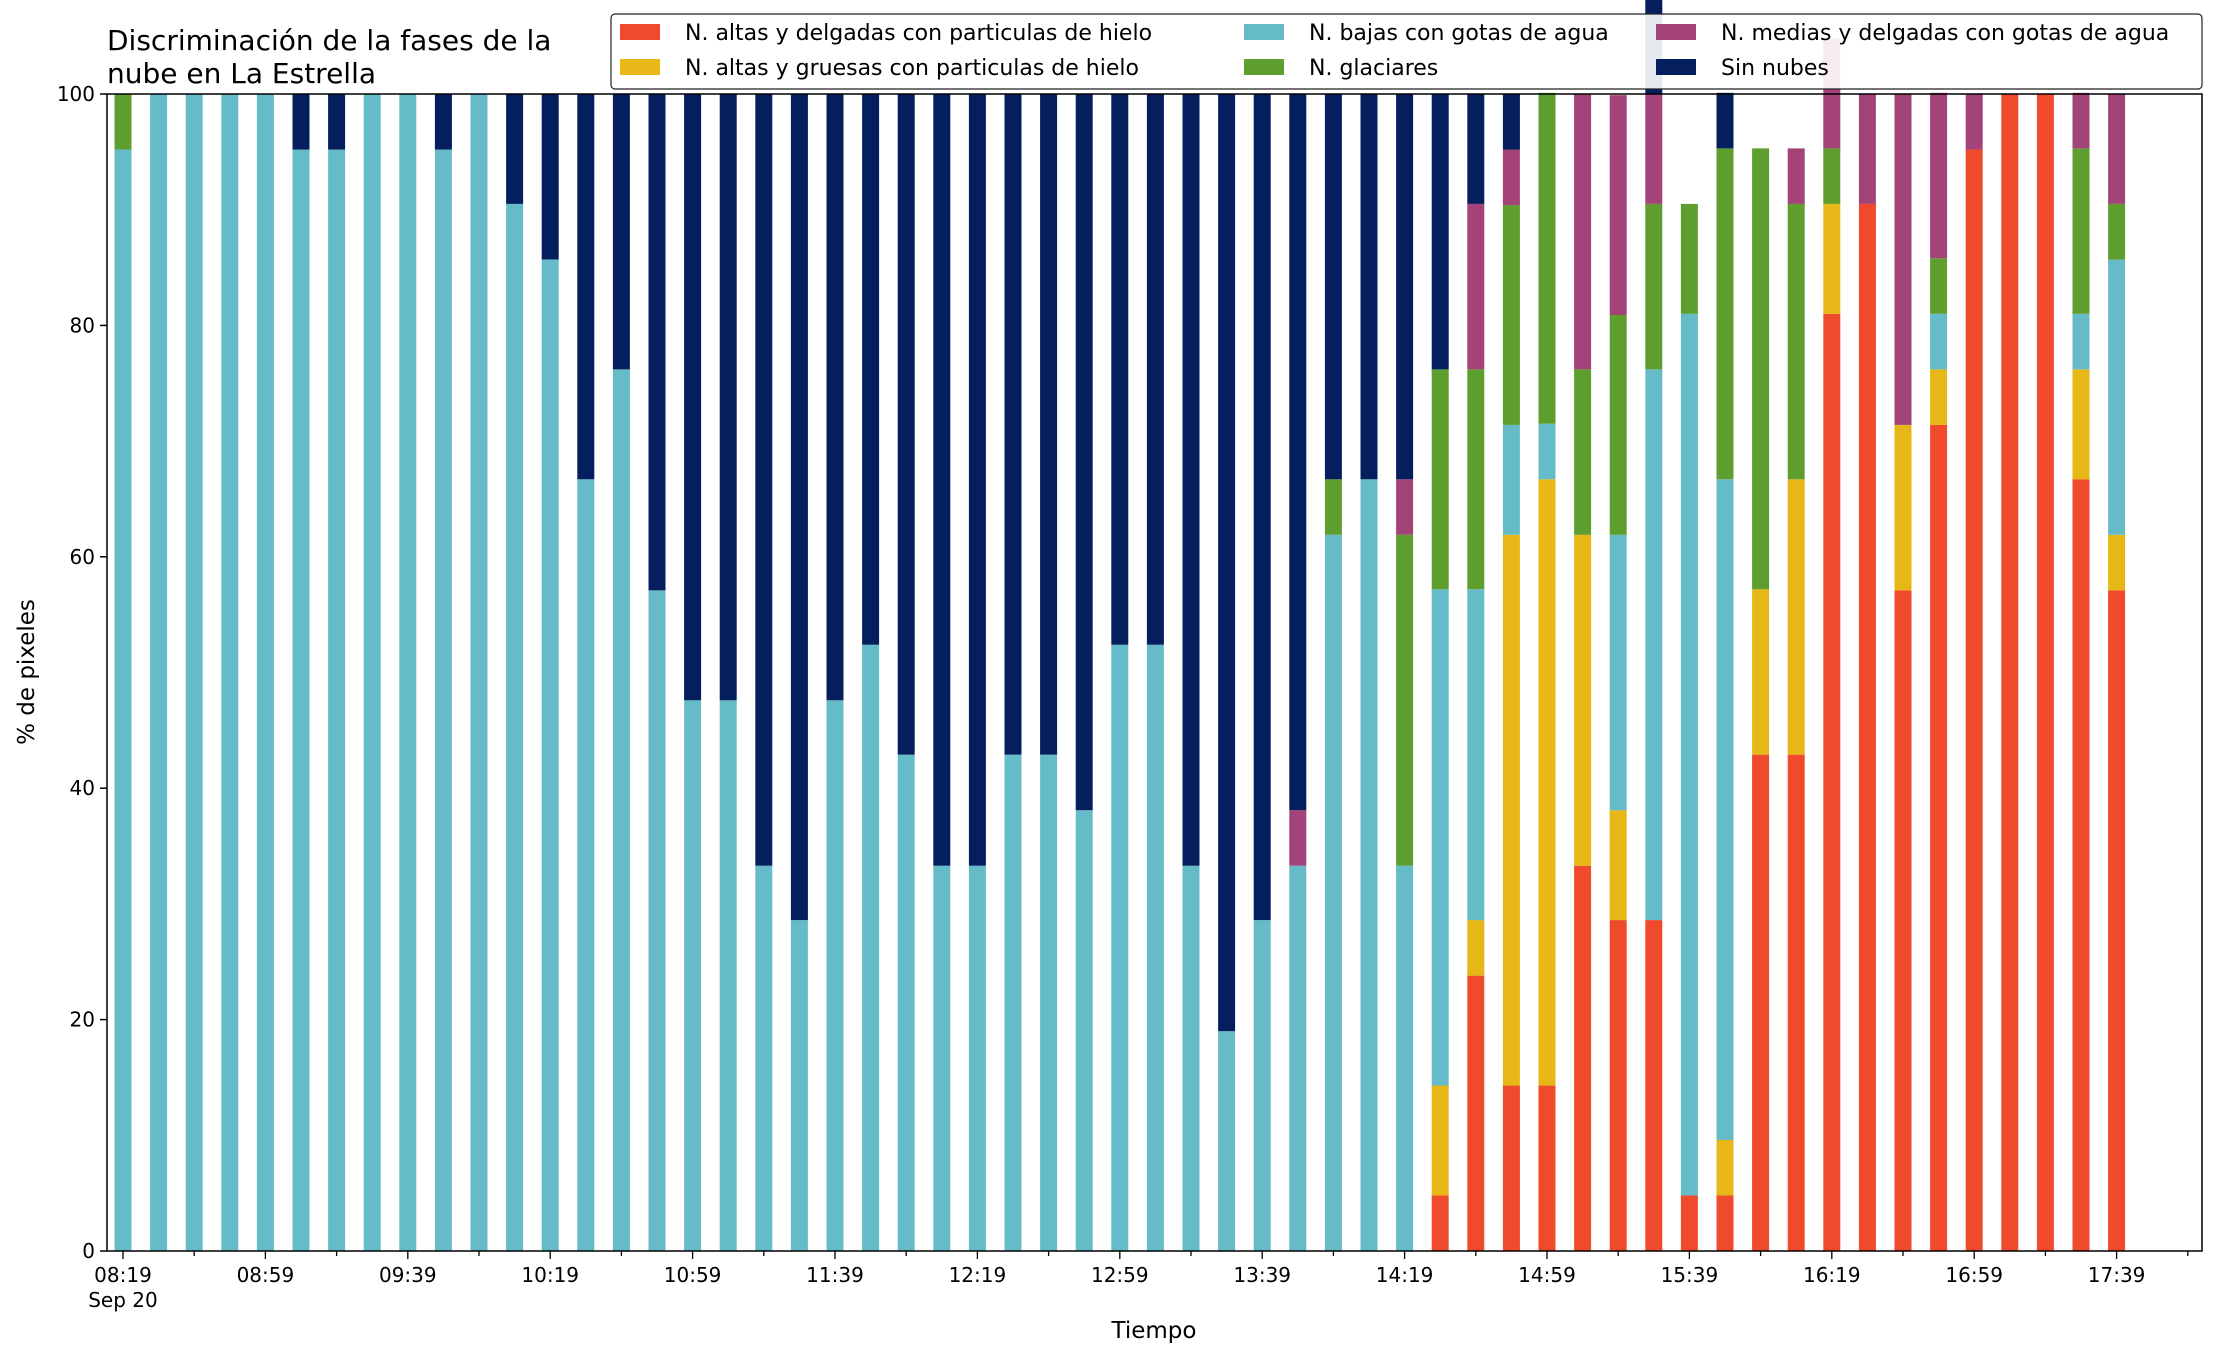 The image size is (2216, 1359). I want to click on bar-stack: N. bajas con gotas de agua 08:59: 100, so click(265, 672).